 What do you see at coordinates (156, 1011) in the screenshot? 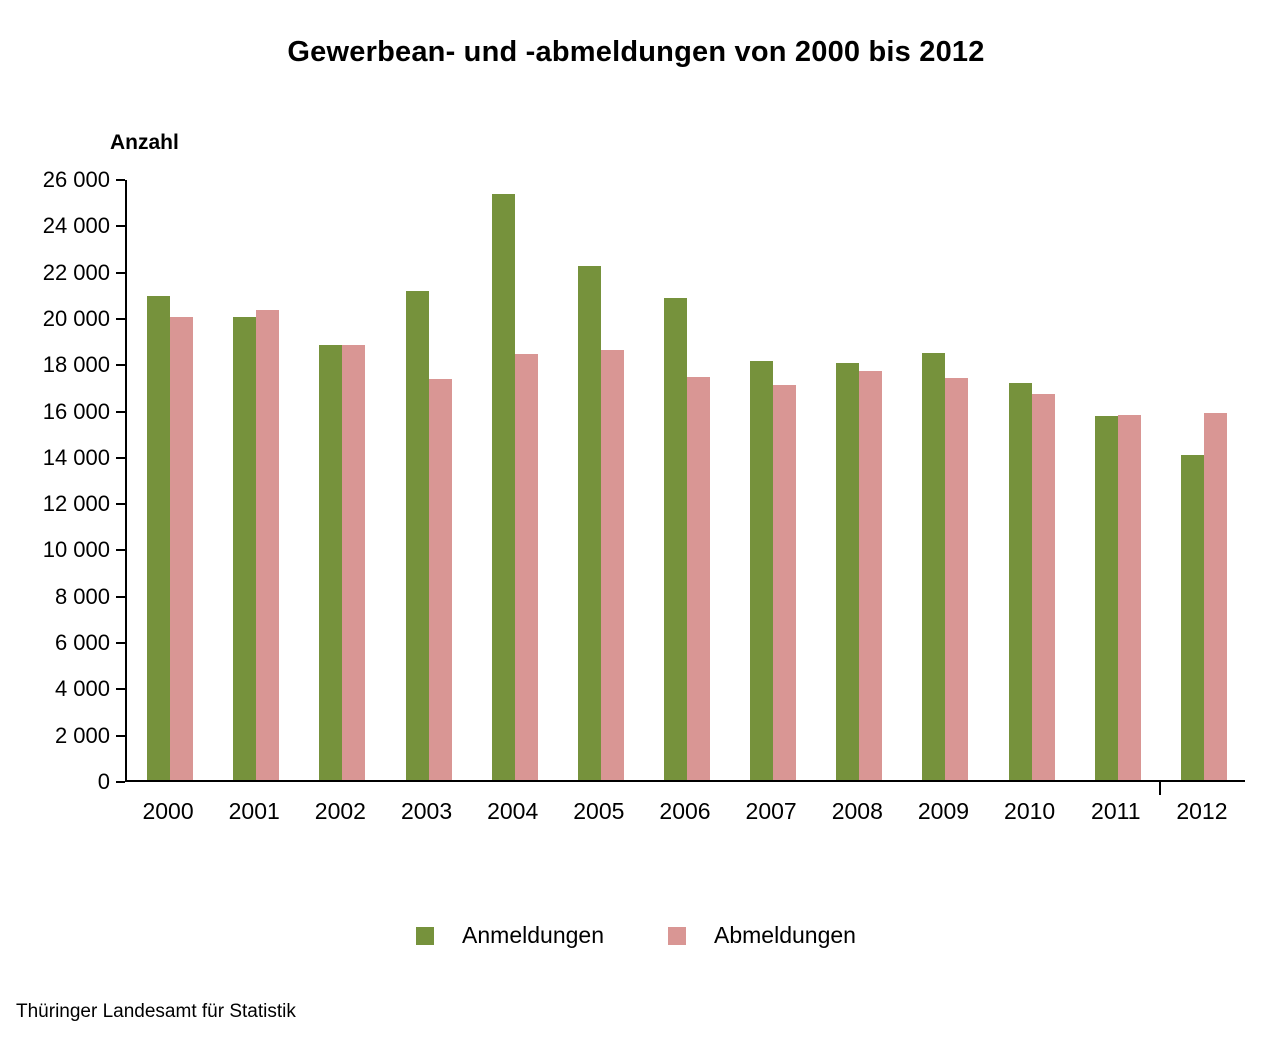
I see `source-attribution: Thüringer Landesamt für Statistik` at bounding box center [156, 1011].